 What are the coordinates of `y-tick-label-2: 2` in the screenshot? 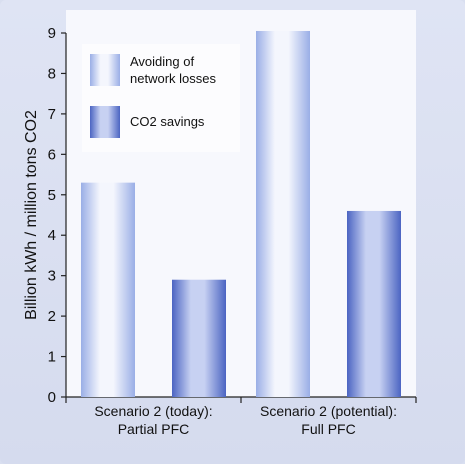 It's located at (52, 316).